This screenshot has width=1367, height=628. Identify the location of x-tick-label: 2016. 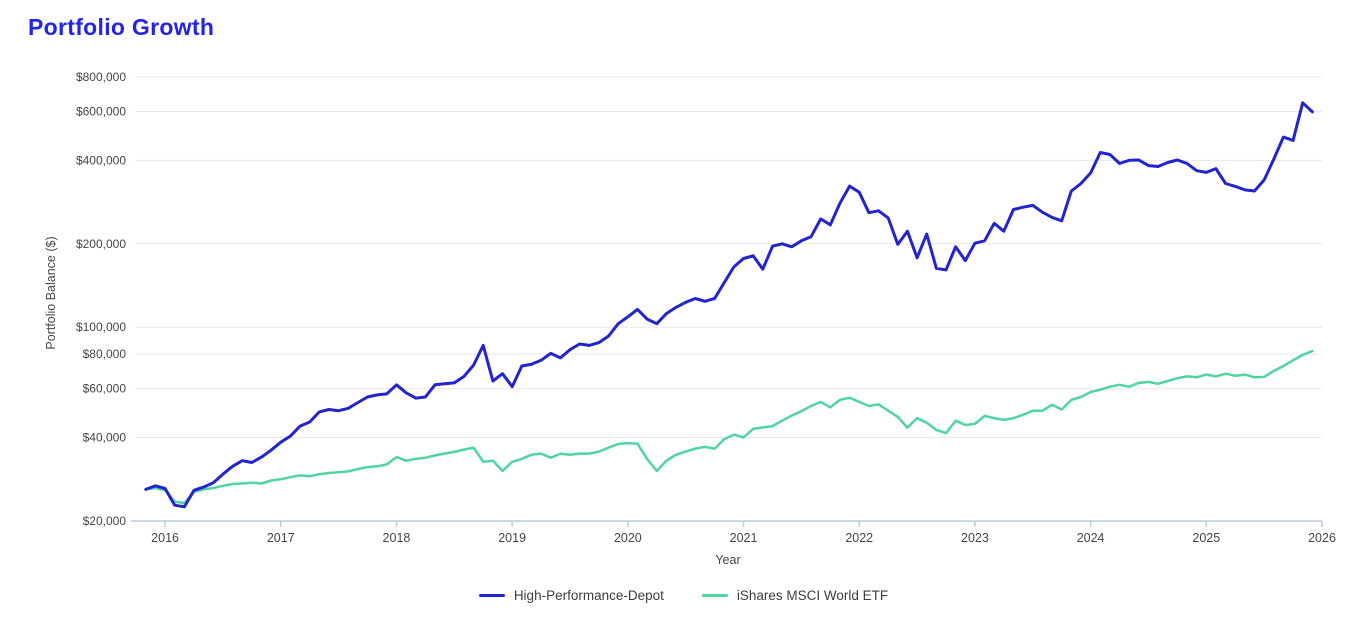
(165, 538).